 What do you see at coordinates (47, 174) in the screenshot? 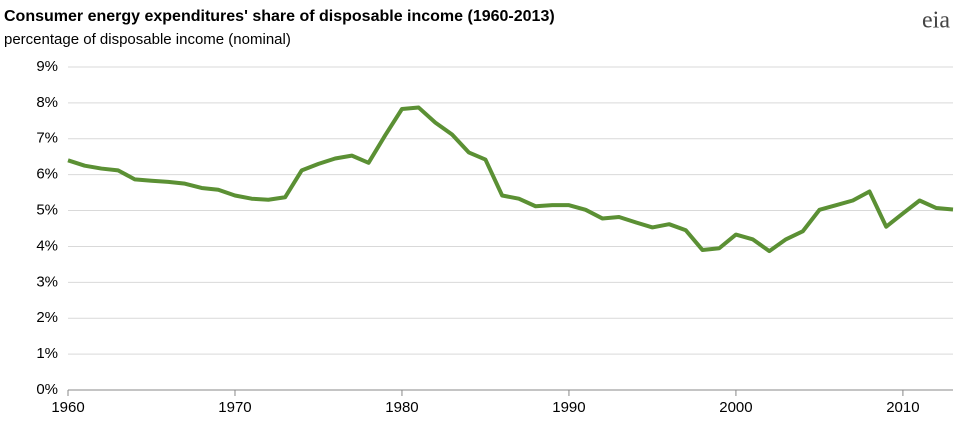
I see `y-tick-label: 6%` at bounding box center [47, 174].